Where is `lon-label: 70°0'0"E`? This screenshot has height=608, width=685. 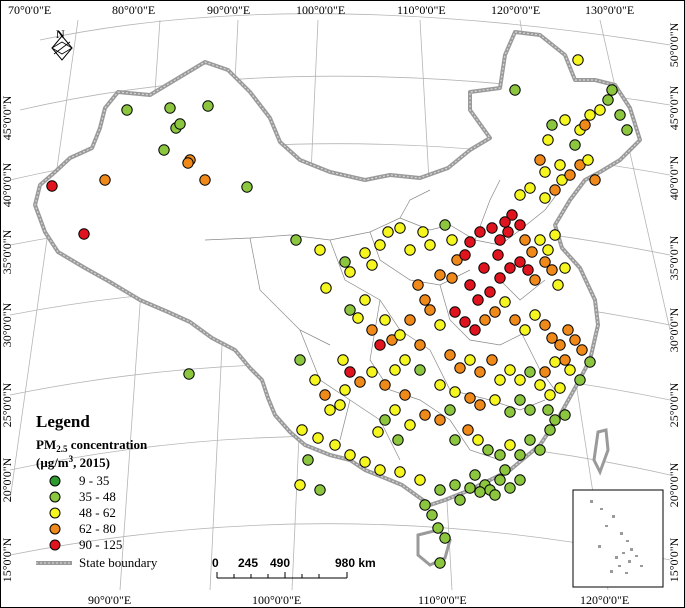
lon-label: 70°0'0"E is located at coordinates (29, 10).